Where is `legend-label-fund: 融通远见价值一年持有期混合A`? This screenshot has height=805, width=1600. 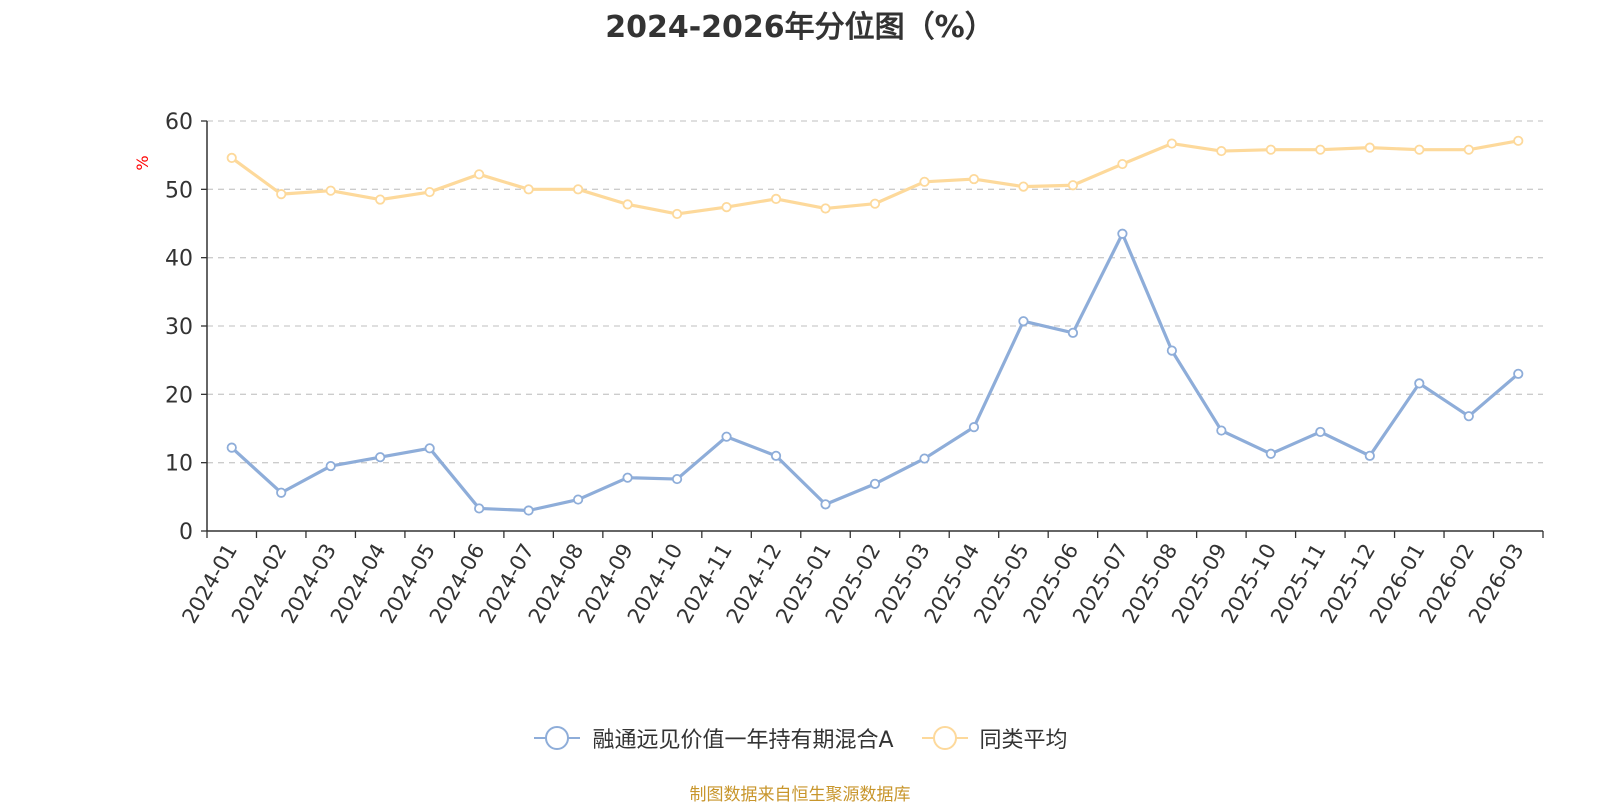
legend-label-fund: 融通远见价值一年持有期混合A is located at coordinates (743, 740).